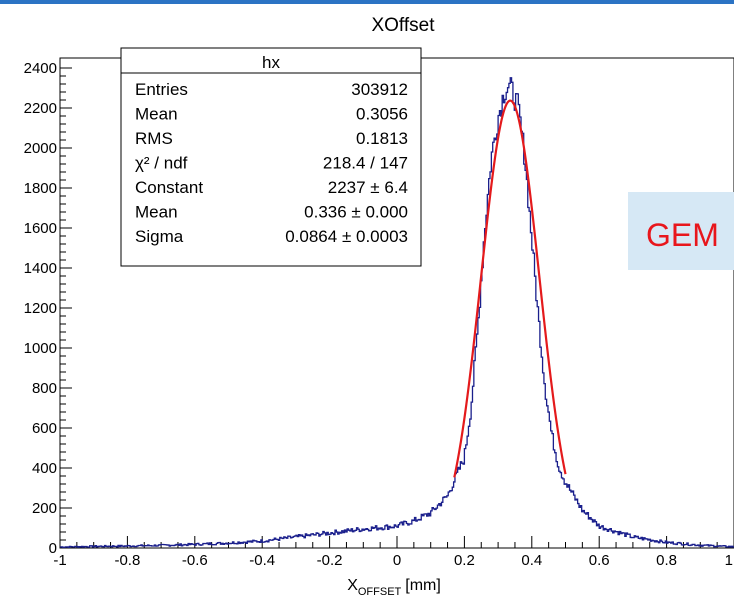 The height and width of the screenshot is (600, 734). What do you see at coordinates (161, 163) in the screenshot?
I see `stats-row-label: χ² / ndf` at bounding box center [161, 163].